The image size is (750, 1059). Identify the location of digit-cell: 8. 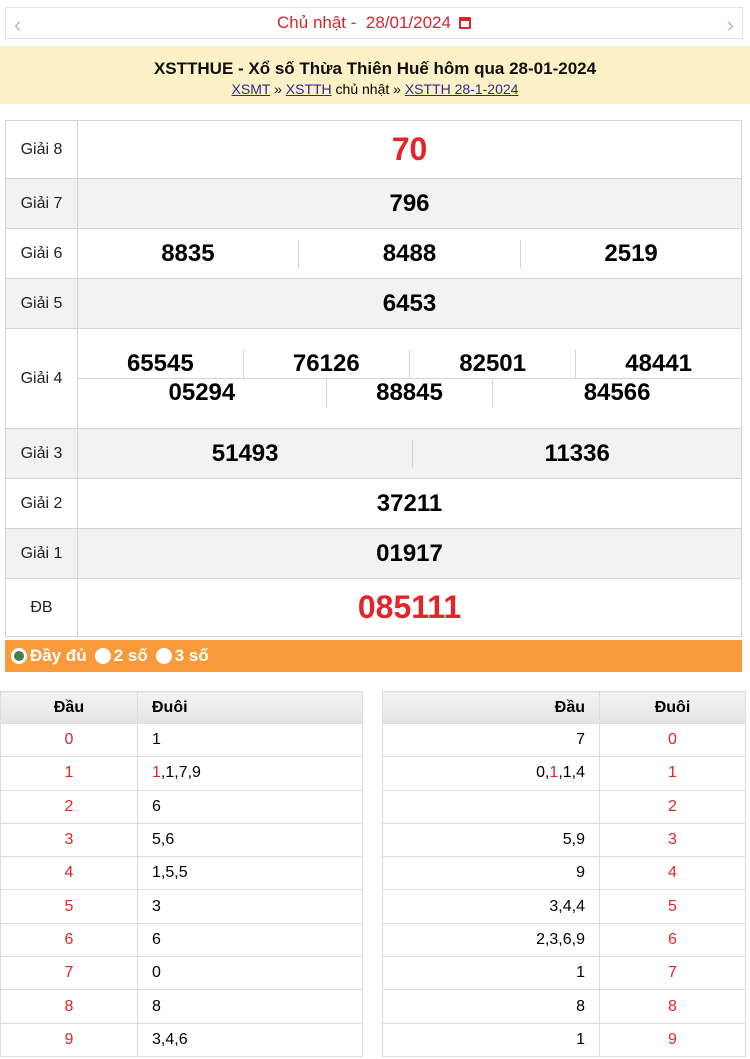
(672, 1006).